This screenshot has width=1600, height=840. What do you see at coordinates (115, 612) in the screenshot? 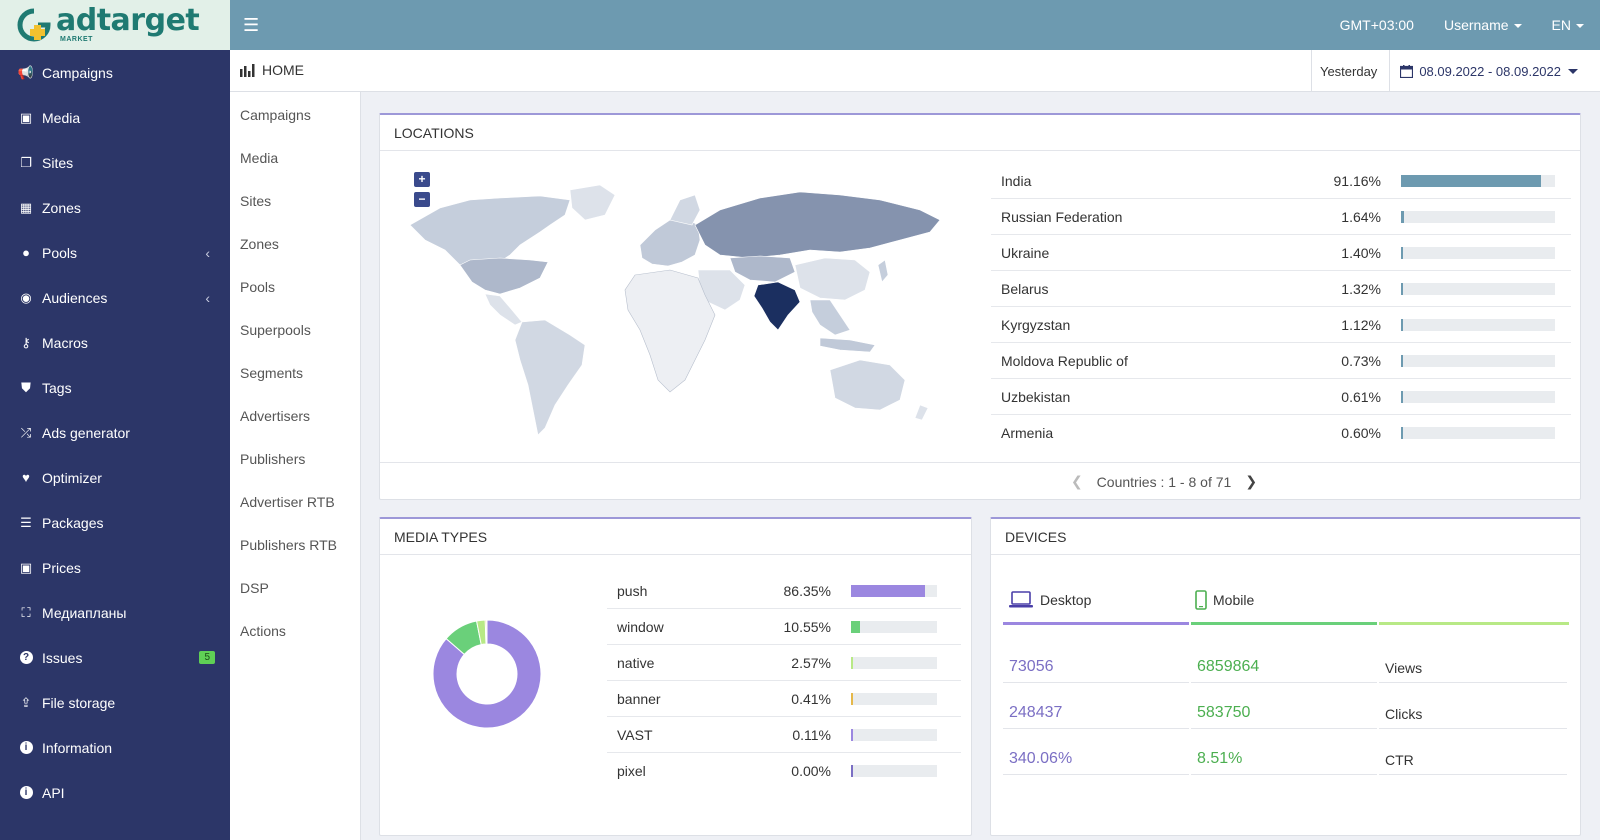
I see `sidebar-item-медиапланы: ⛶ Медиапланы` at bounding box center [115, 612].